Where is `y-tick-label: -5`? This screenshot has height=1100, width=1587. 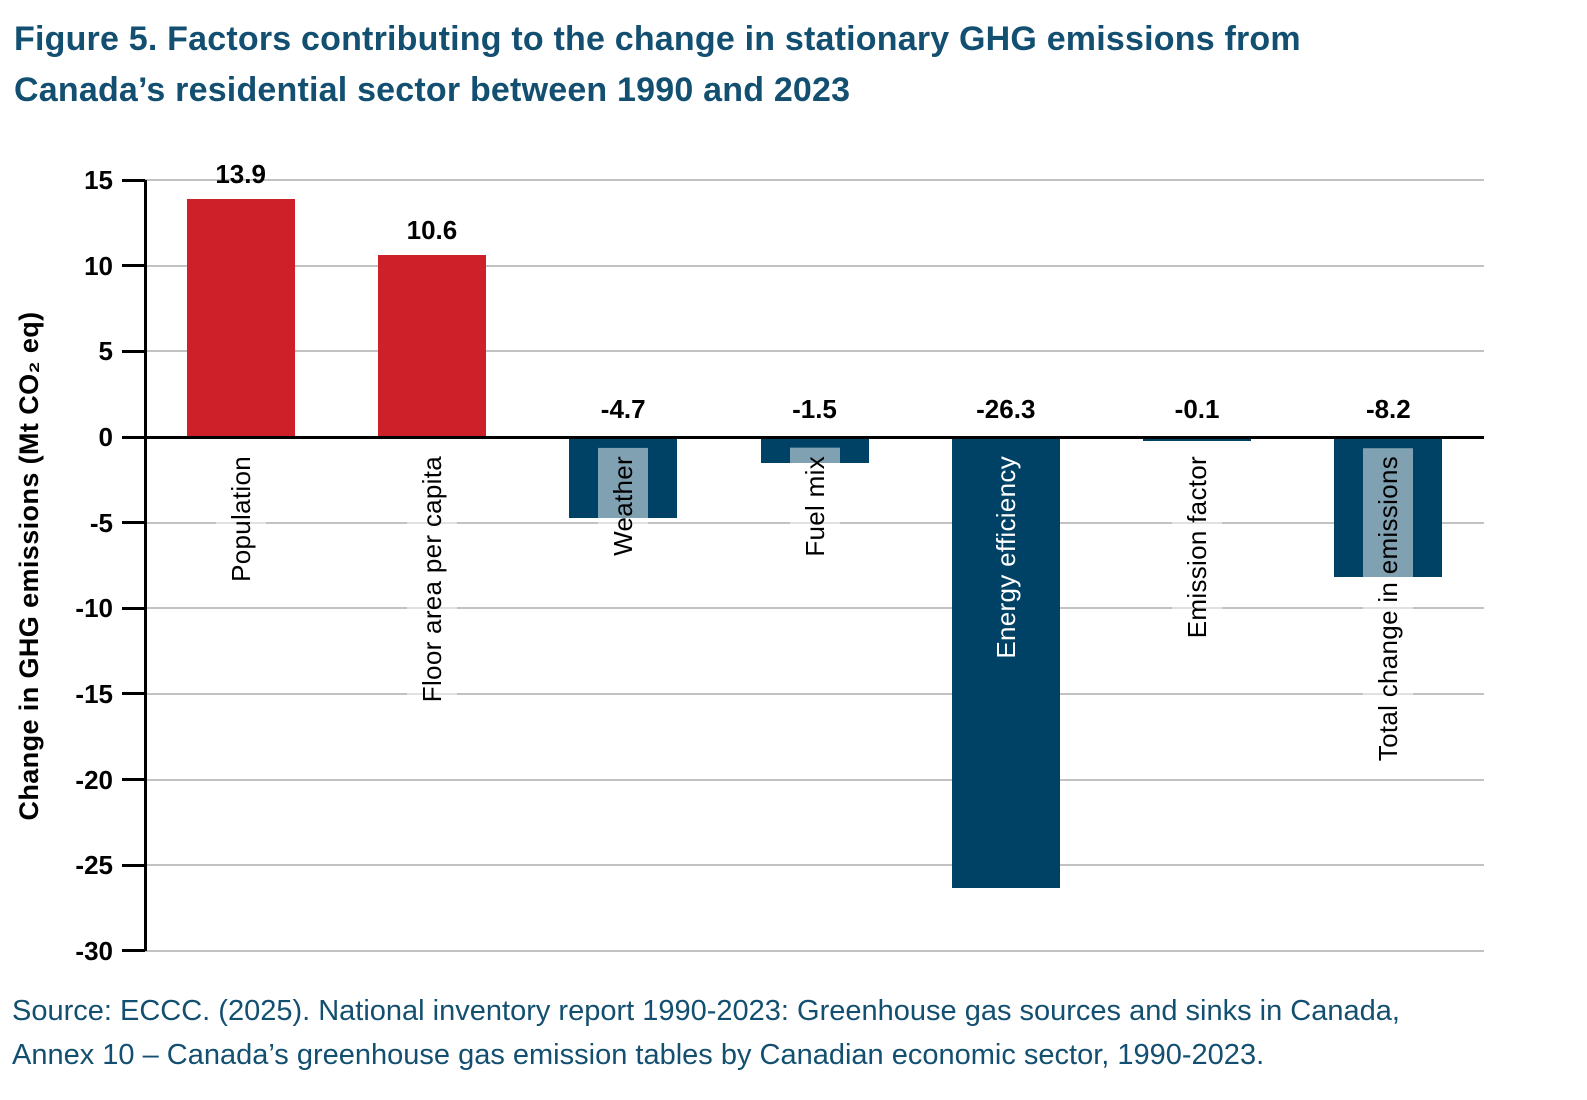 y-tick-label: -5 is located at coordinates (101, 522).